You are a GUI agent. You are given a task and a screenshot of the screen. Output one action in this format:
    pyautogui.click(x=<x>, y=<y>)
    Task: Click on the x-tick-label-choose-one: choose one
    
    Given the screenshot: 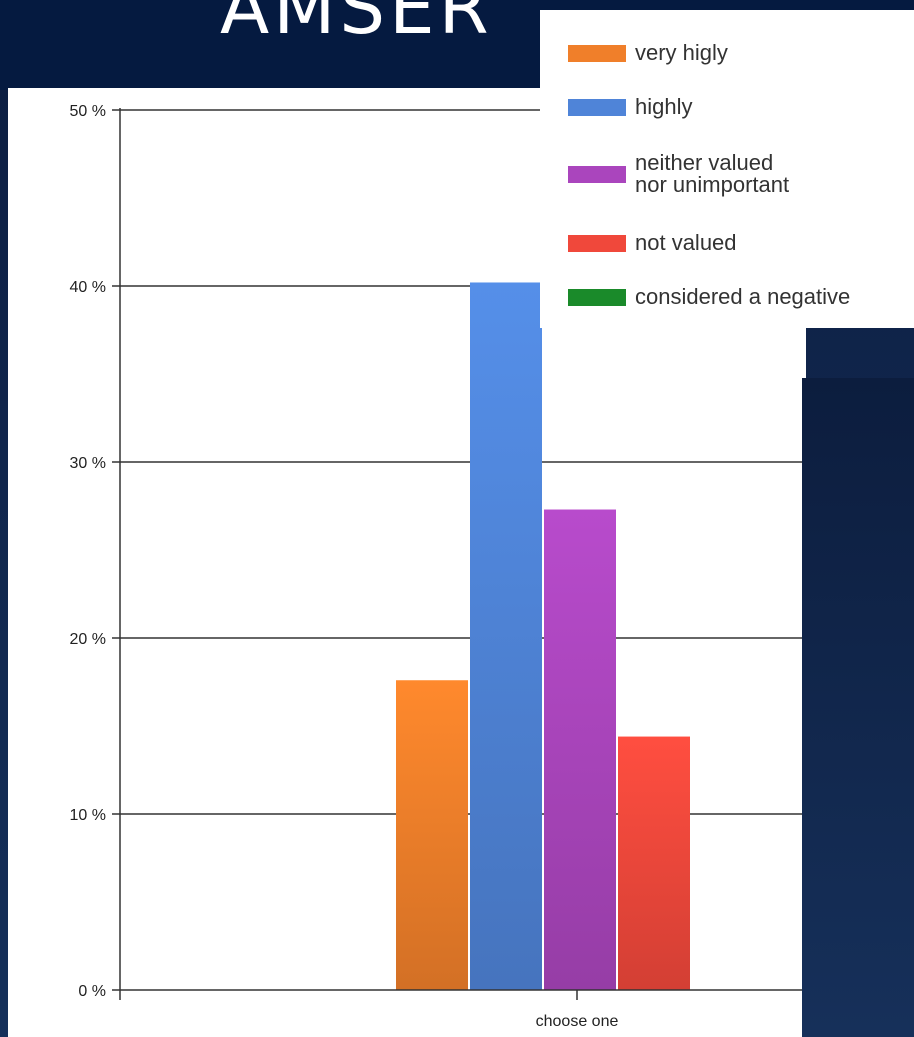 What is the action you would take?
    pyautogui.click(x=577, y=1021)
    